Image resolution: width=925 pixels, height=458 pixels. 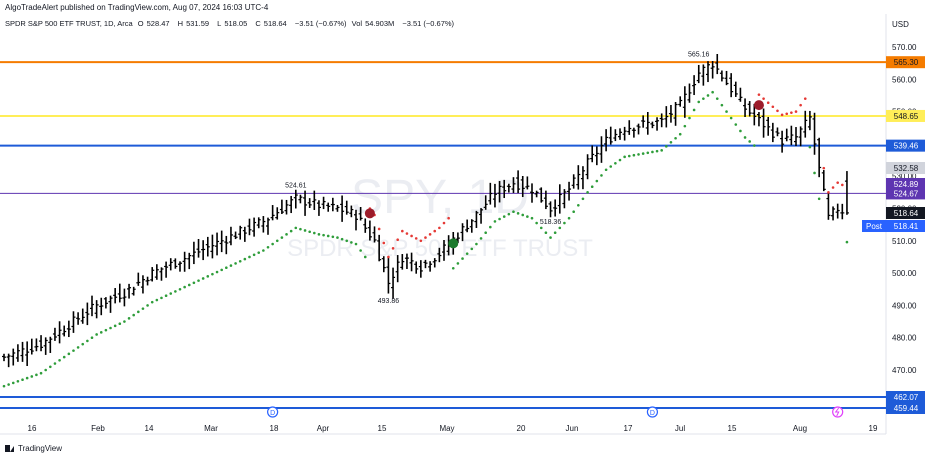 What do you see at coordinates (904, 273) in the screenshot?
I see `y-tick-label: 500.00` at bounding box center [904, 273].